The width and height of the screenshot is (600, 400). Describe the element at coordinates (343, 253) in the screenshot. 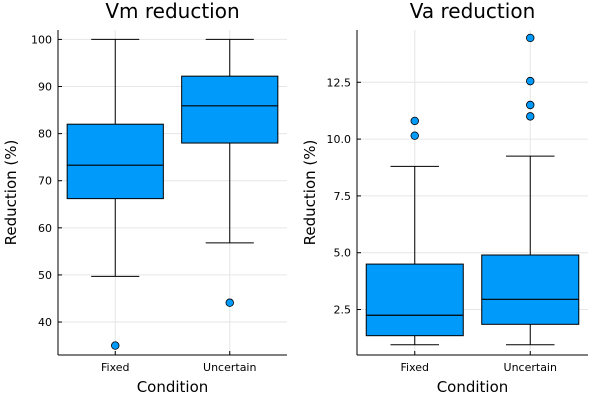

I see `y-tick-label: 5.0` at that location.